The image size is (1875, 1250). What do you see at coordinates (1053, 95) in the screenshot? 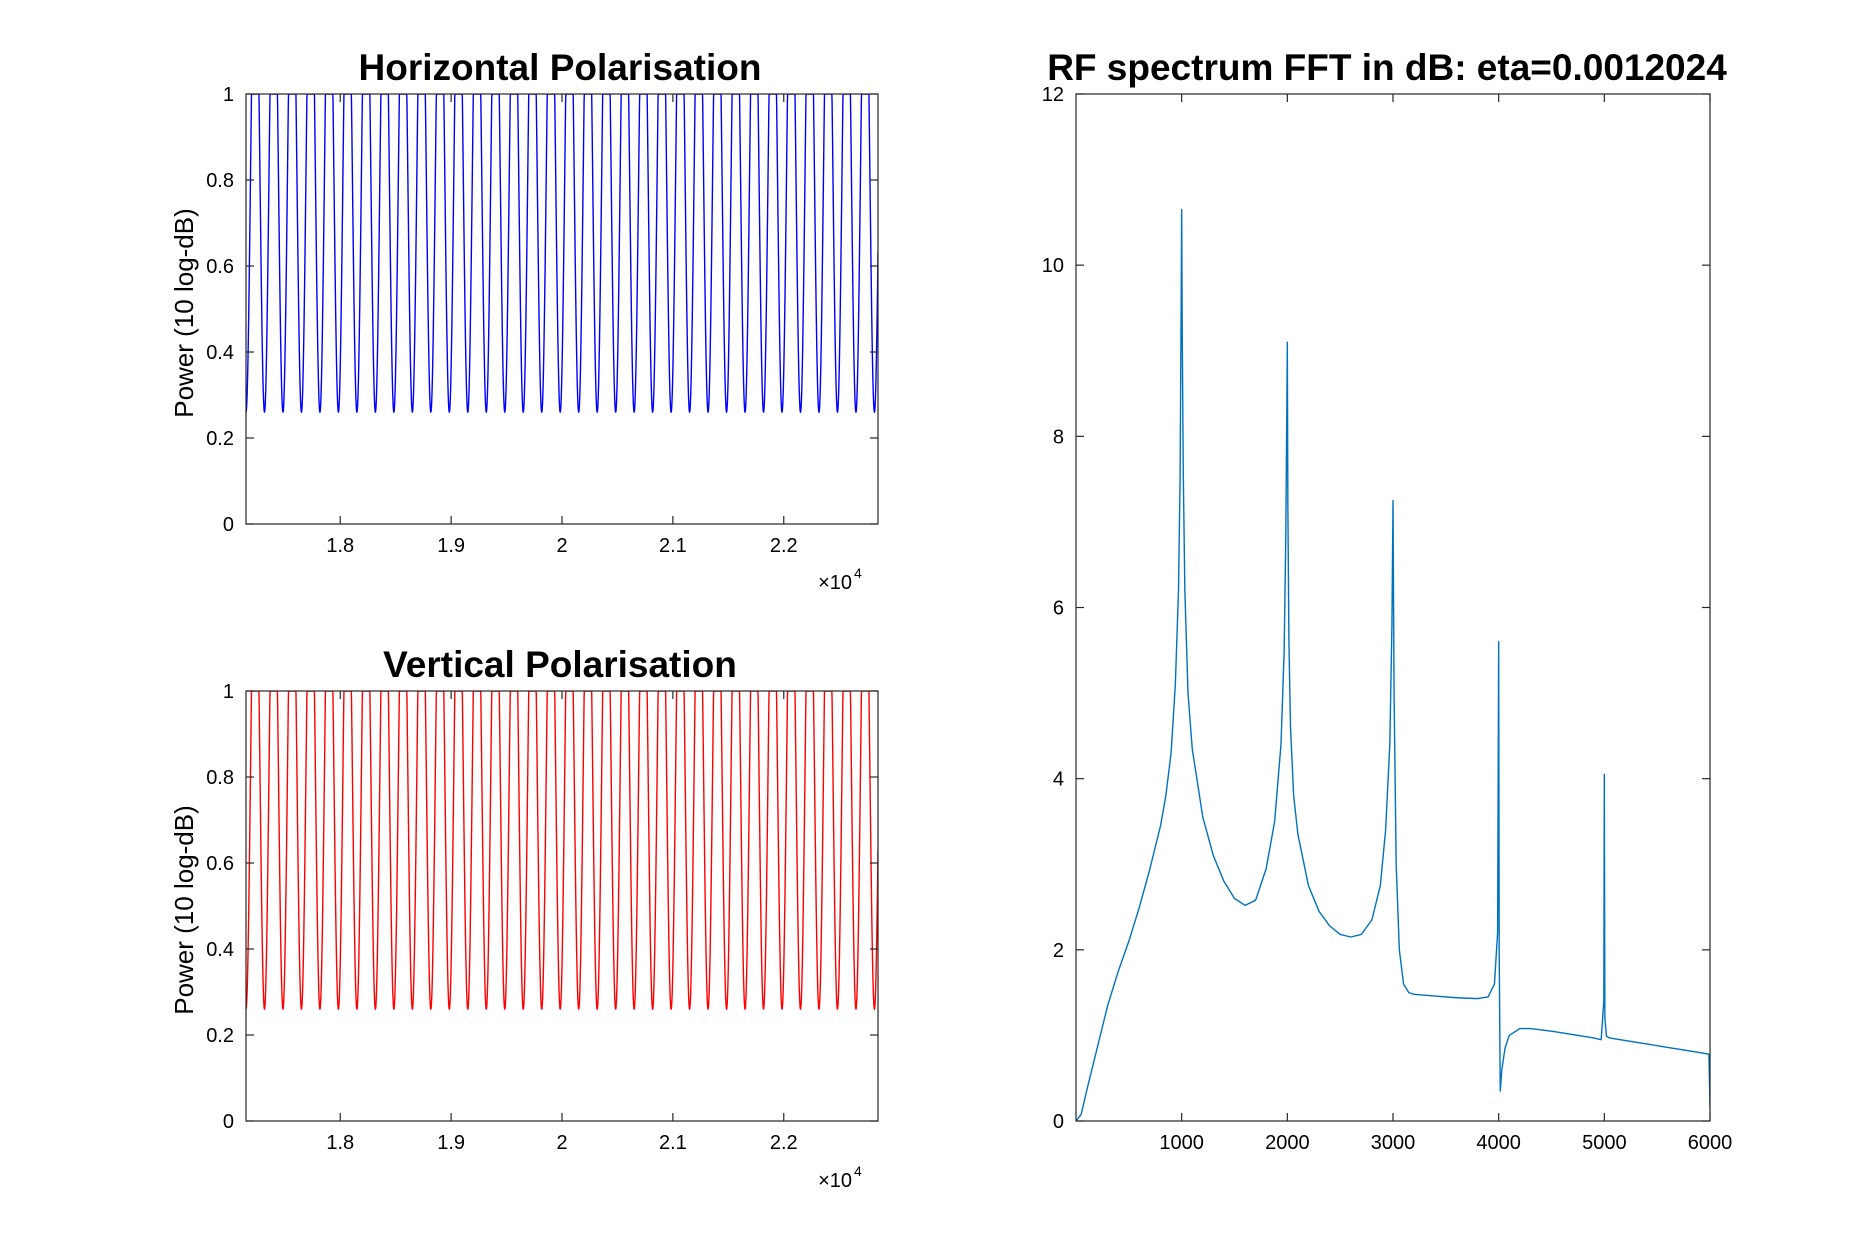
I see `rf-spectrum-y-tick-label: 12` at bounding box center [1053, 95].